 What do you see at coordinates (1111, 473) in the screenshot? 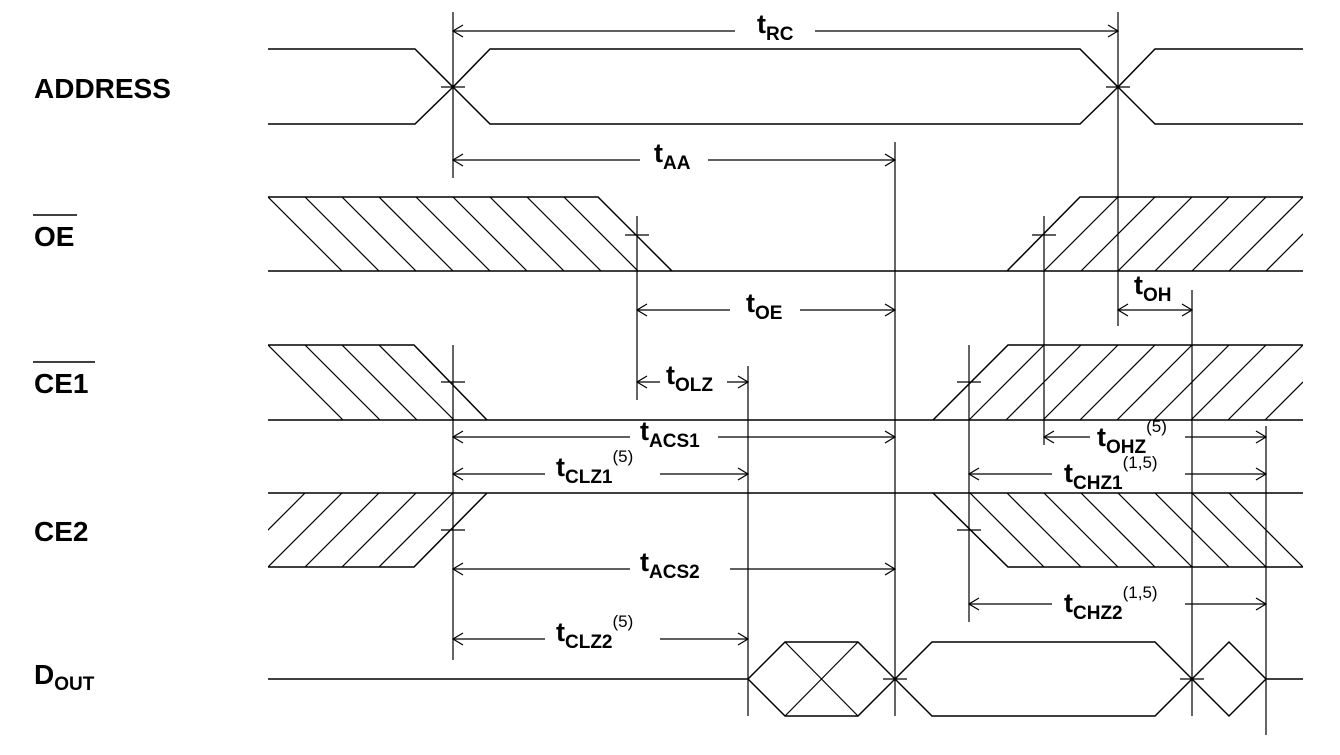
I see `tchz1-label: tCHZ1(1,5)` at bounding box center [1111, 473].